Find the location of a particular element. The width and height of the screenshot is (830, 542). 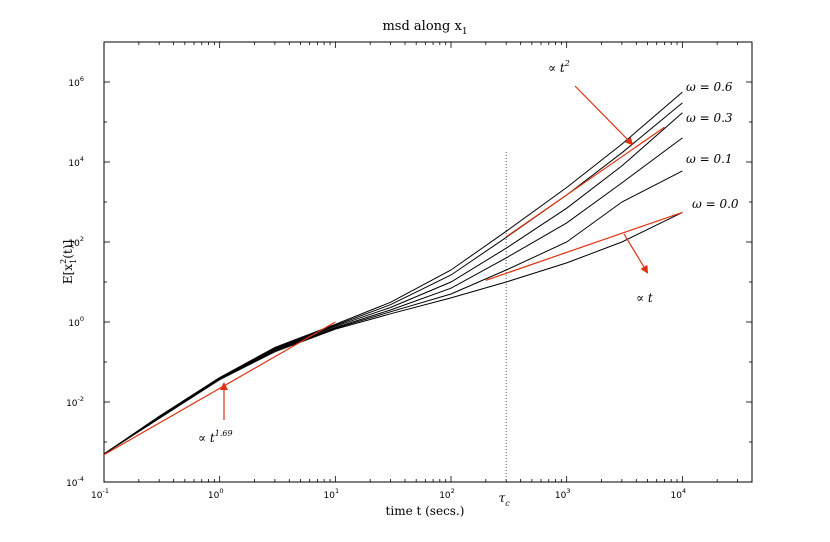

x-tick-label-4: 10³ is located at coordinates (563, 494).